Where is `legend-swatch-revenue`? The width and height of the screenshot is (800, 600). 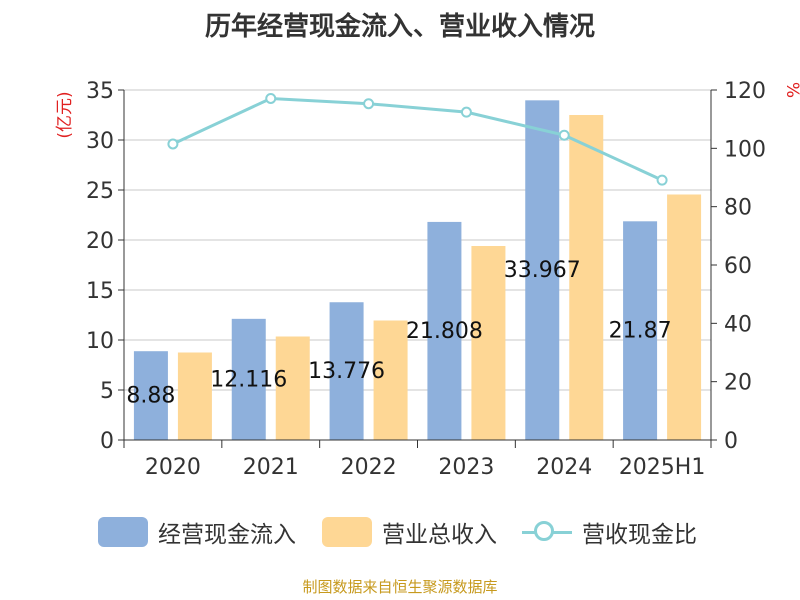
legend-swatch-revenue is located at coordinates (347, 532).